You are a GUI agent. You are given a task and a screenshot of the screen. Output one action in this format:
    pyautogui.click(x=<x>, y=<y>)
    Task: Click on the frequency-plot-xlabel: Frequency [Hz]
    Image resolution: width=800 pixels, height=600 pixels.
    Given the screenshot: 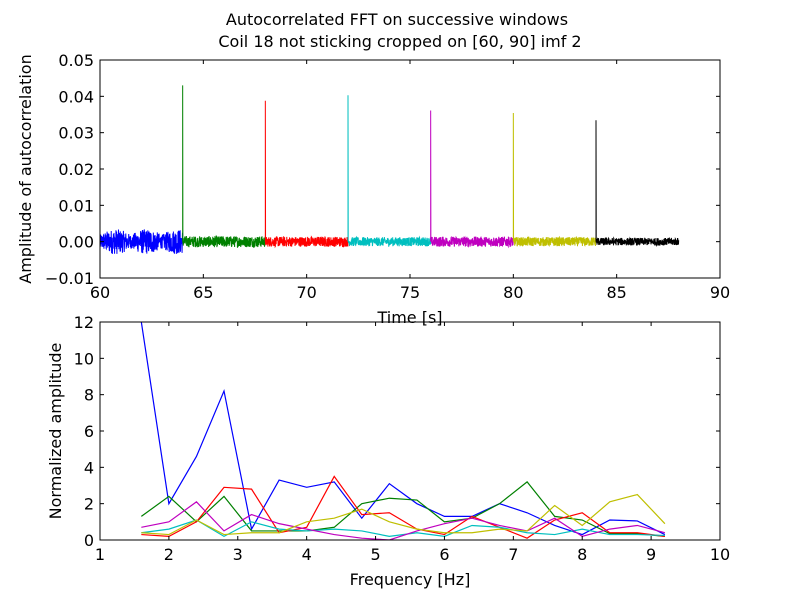 What is the action you would take?
    pyautogui.click(x=410, y=579)
    